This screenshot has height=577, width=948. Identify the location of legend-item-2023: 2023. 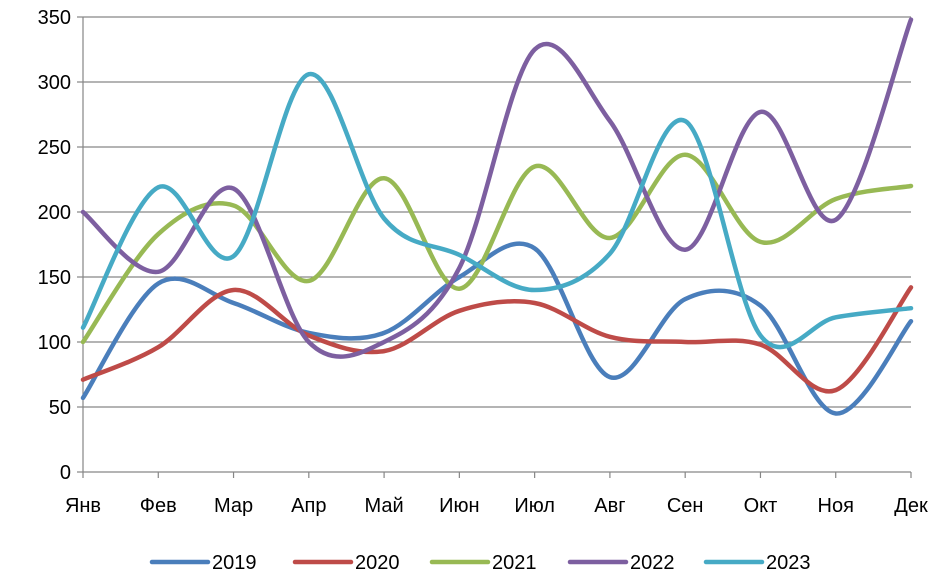
(757, 563).